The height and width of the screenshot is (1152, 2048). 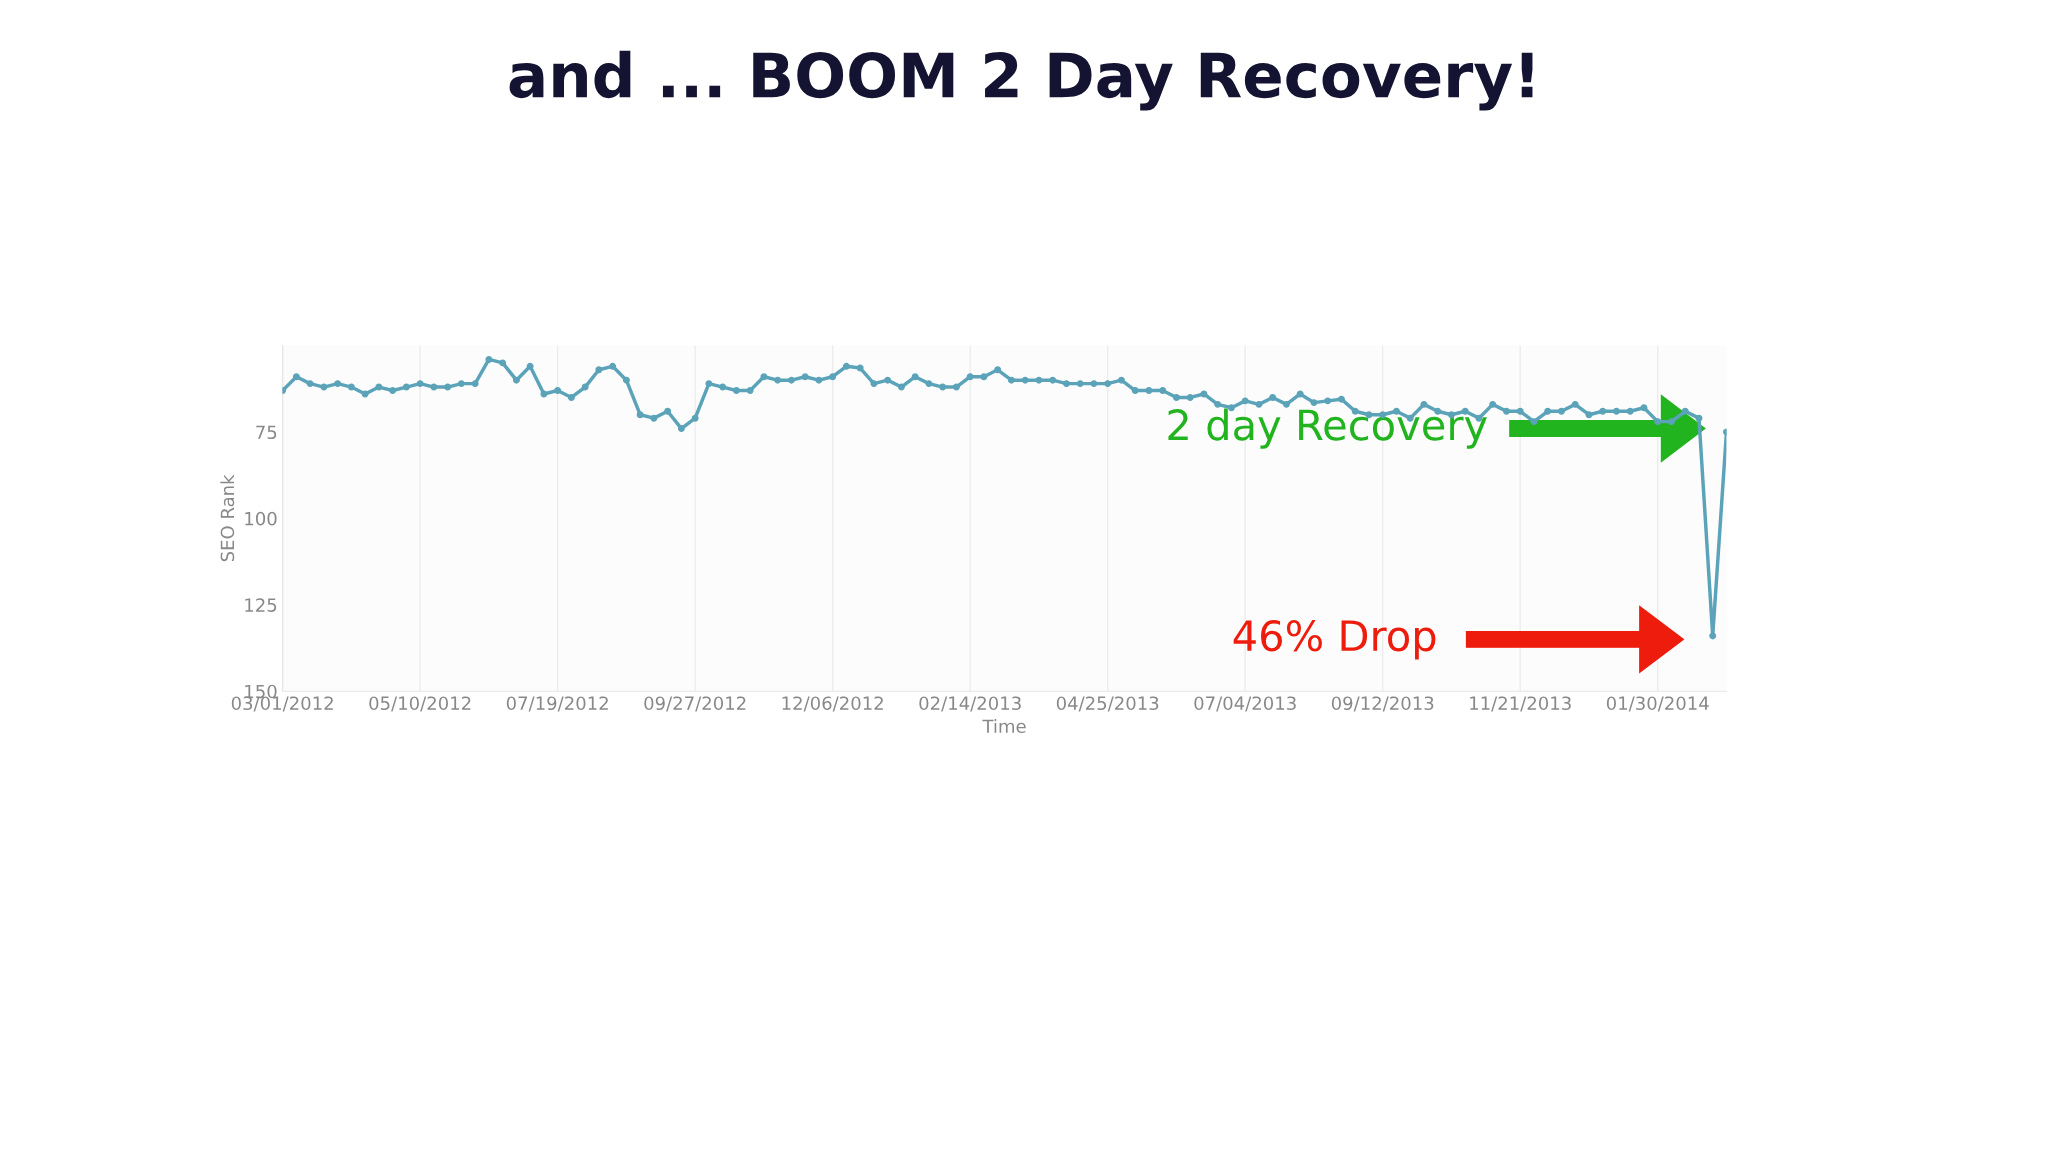 I want to click on annotation: 46% Drop, so click(x=1334, y=639).